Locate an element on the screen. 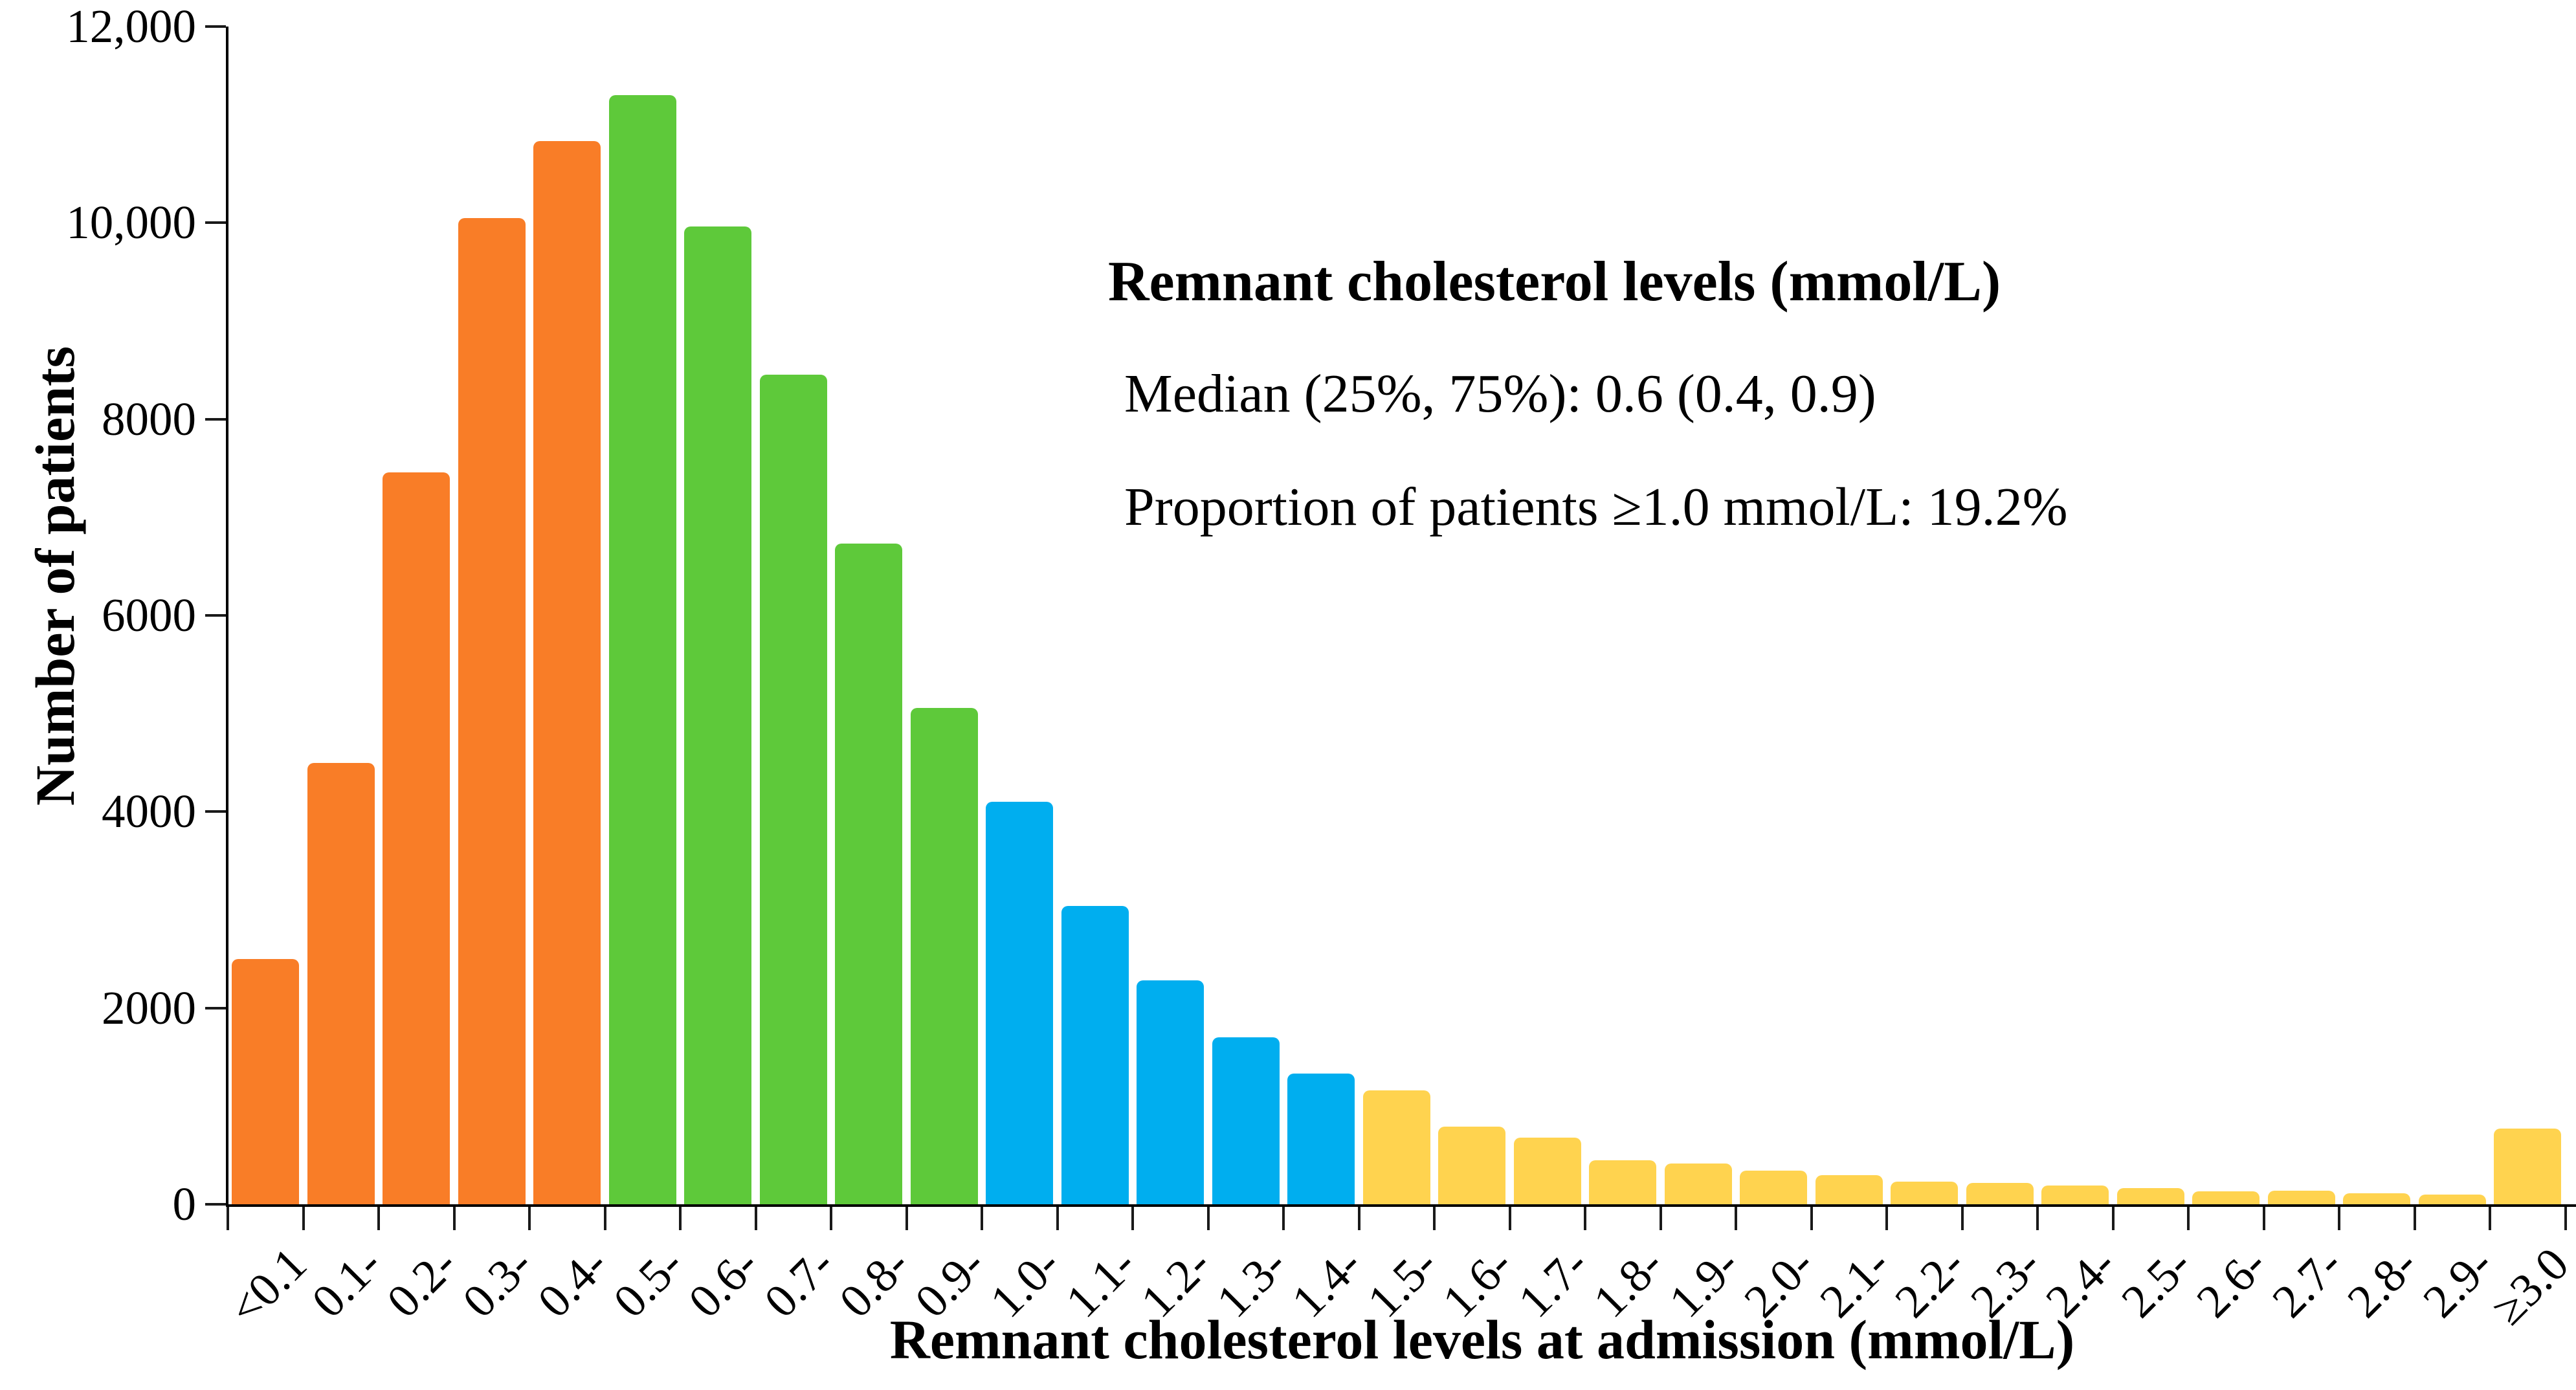 The width and height of the screenshot is (2576, 1390). x-tick-label: <0.1 is located at coordinates (267, 1286).